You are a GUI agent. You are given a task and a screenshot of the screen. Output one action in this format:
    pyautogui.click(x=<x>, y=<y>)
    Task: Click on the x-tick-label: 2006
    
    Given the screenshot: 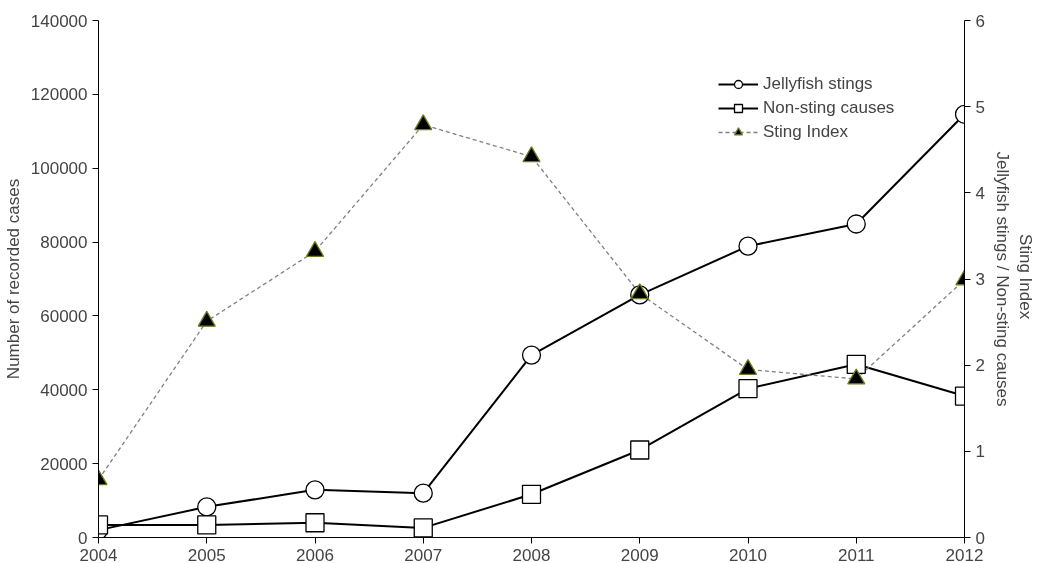 What is the action you would take?
    pyautogui.click(x=315, y=554)
    